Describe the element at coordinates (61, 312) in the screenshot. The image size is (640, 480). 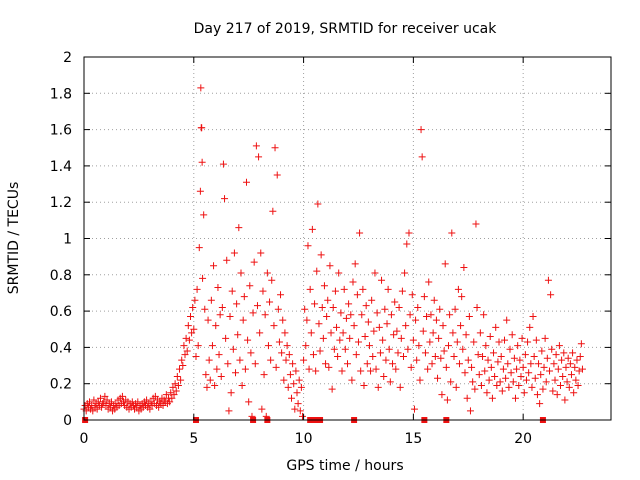
I see `y-tick-label: 0.6` at that location.